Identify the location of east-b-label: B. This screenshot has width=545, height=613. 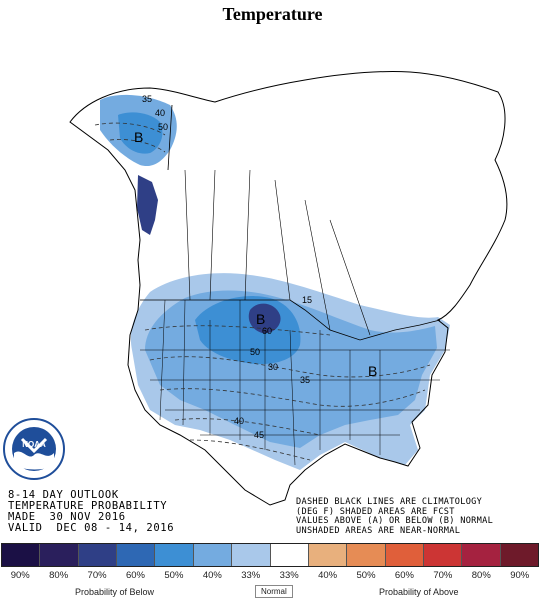
(372, 371).